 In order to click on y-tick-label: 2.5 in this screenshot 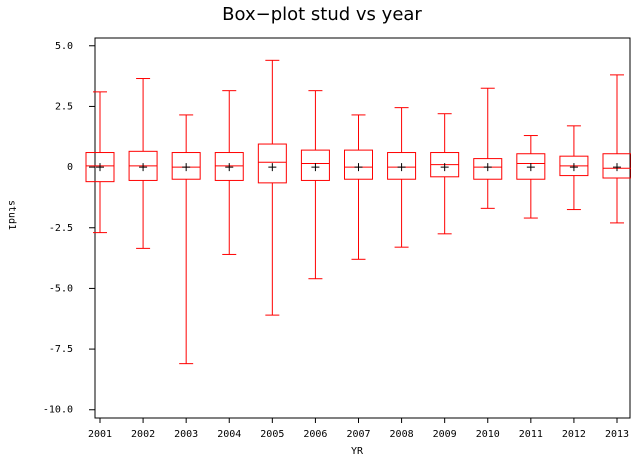, I will do `click(64, 106)`.